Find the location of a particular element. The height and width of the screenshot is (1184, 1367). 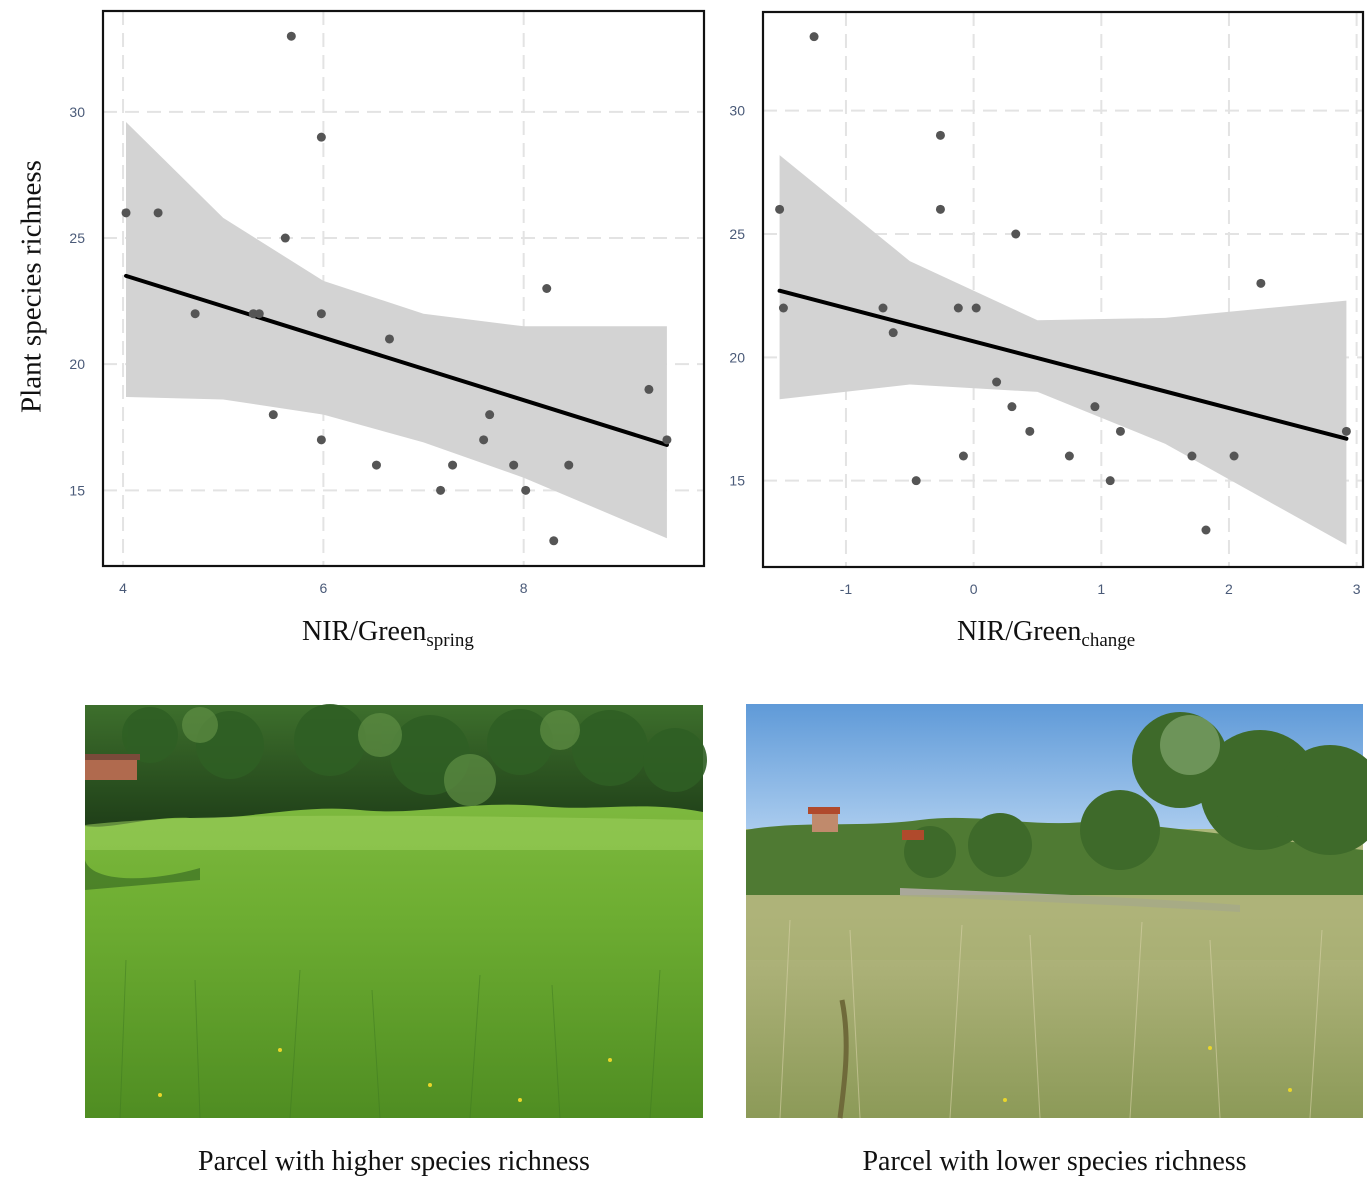

chart-spring-x-tick-label: 8 is located at coordinates (524, 588).